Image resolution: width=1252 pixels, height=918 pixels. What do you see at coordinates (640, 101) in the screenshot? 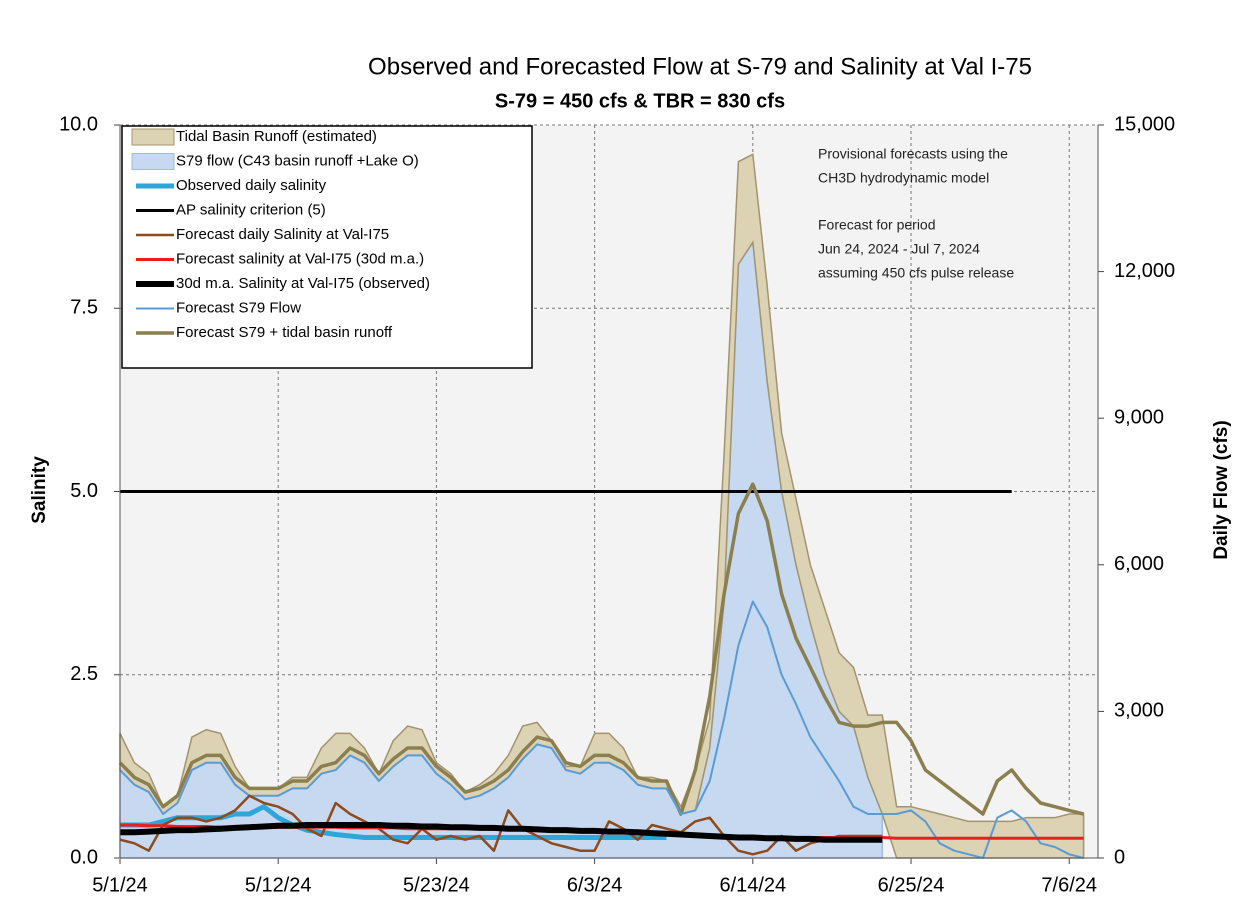
I see `chart-subtitle: S-79 = 450 cfs & TBR = 830 cfs` at bounding box center [640, 101].